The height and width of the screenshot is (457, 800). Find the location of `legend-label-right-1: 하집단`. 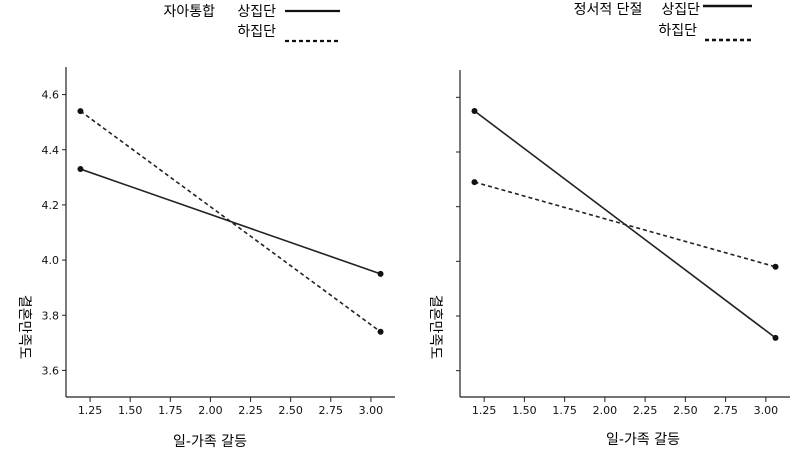

legend-label-right-1: 하집단 is located at coordinates (677, 31).